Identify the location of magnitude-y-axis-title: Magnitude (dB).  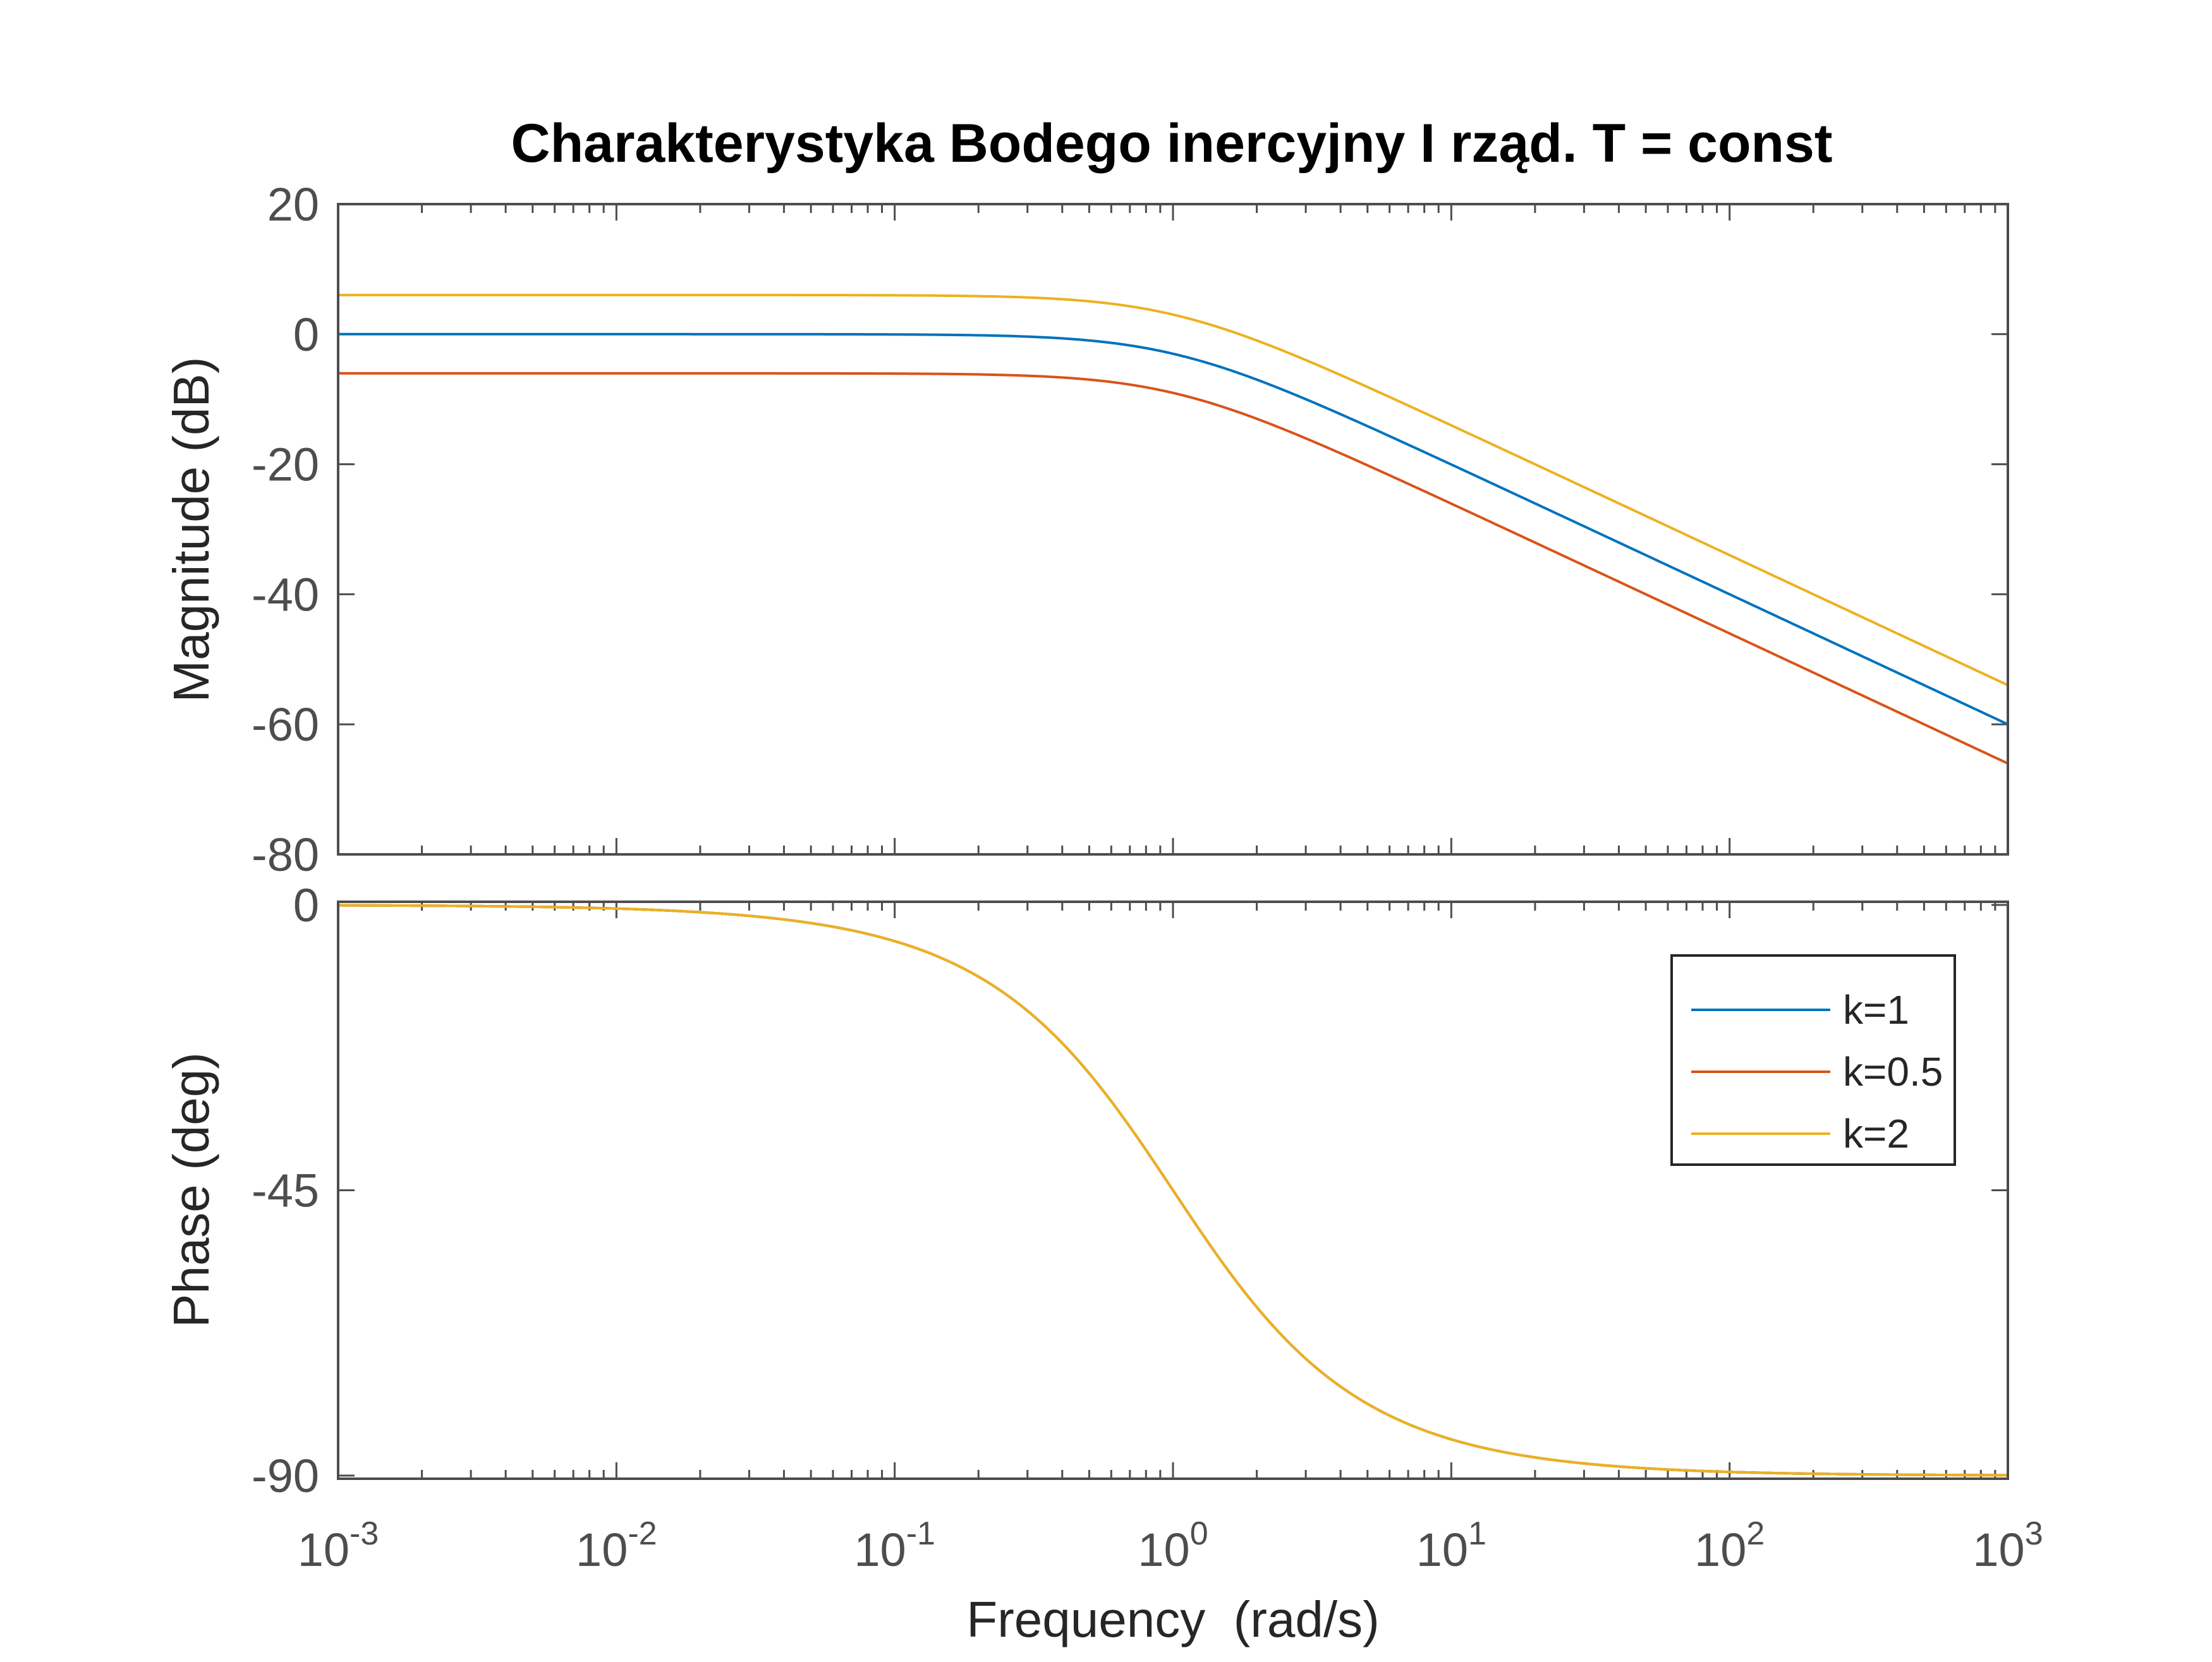
(191, 530).